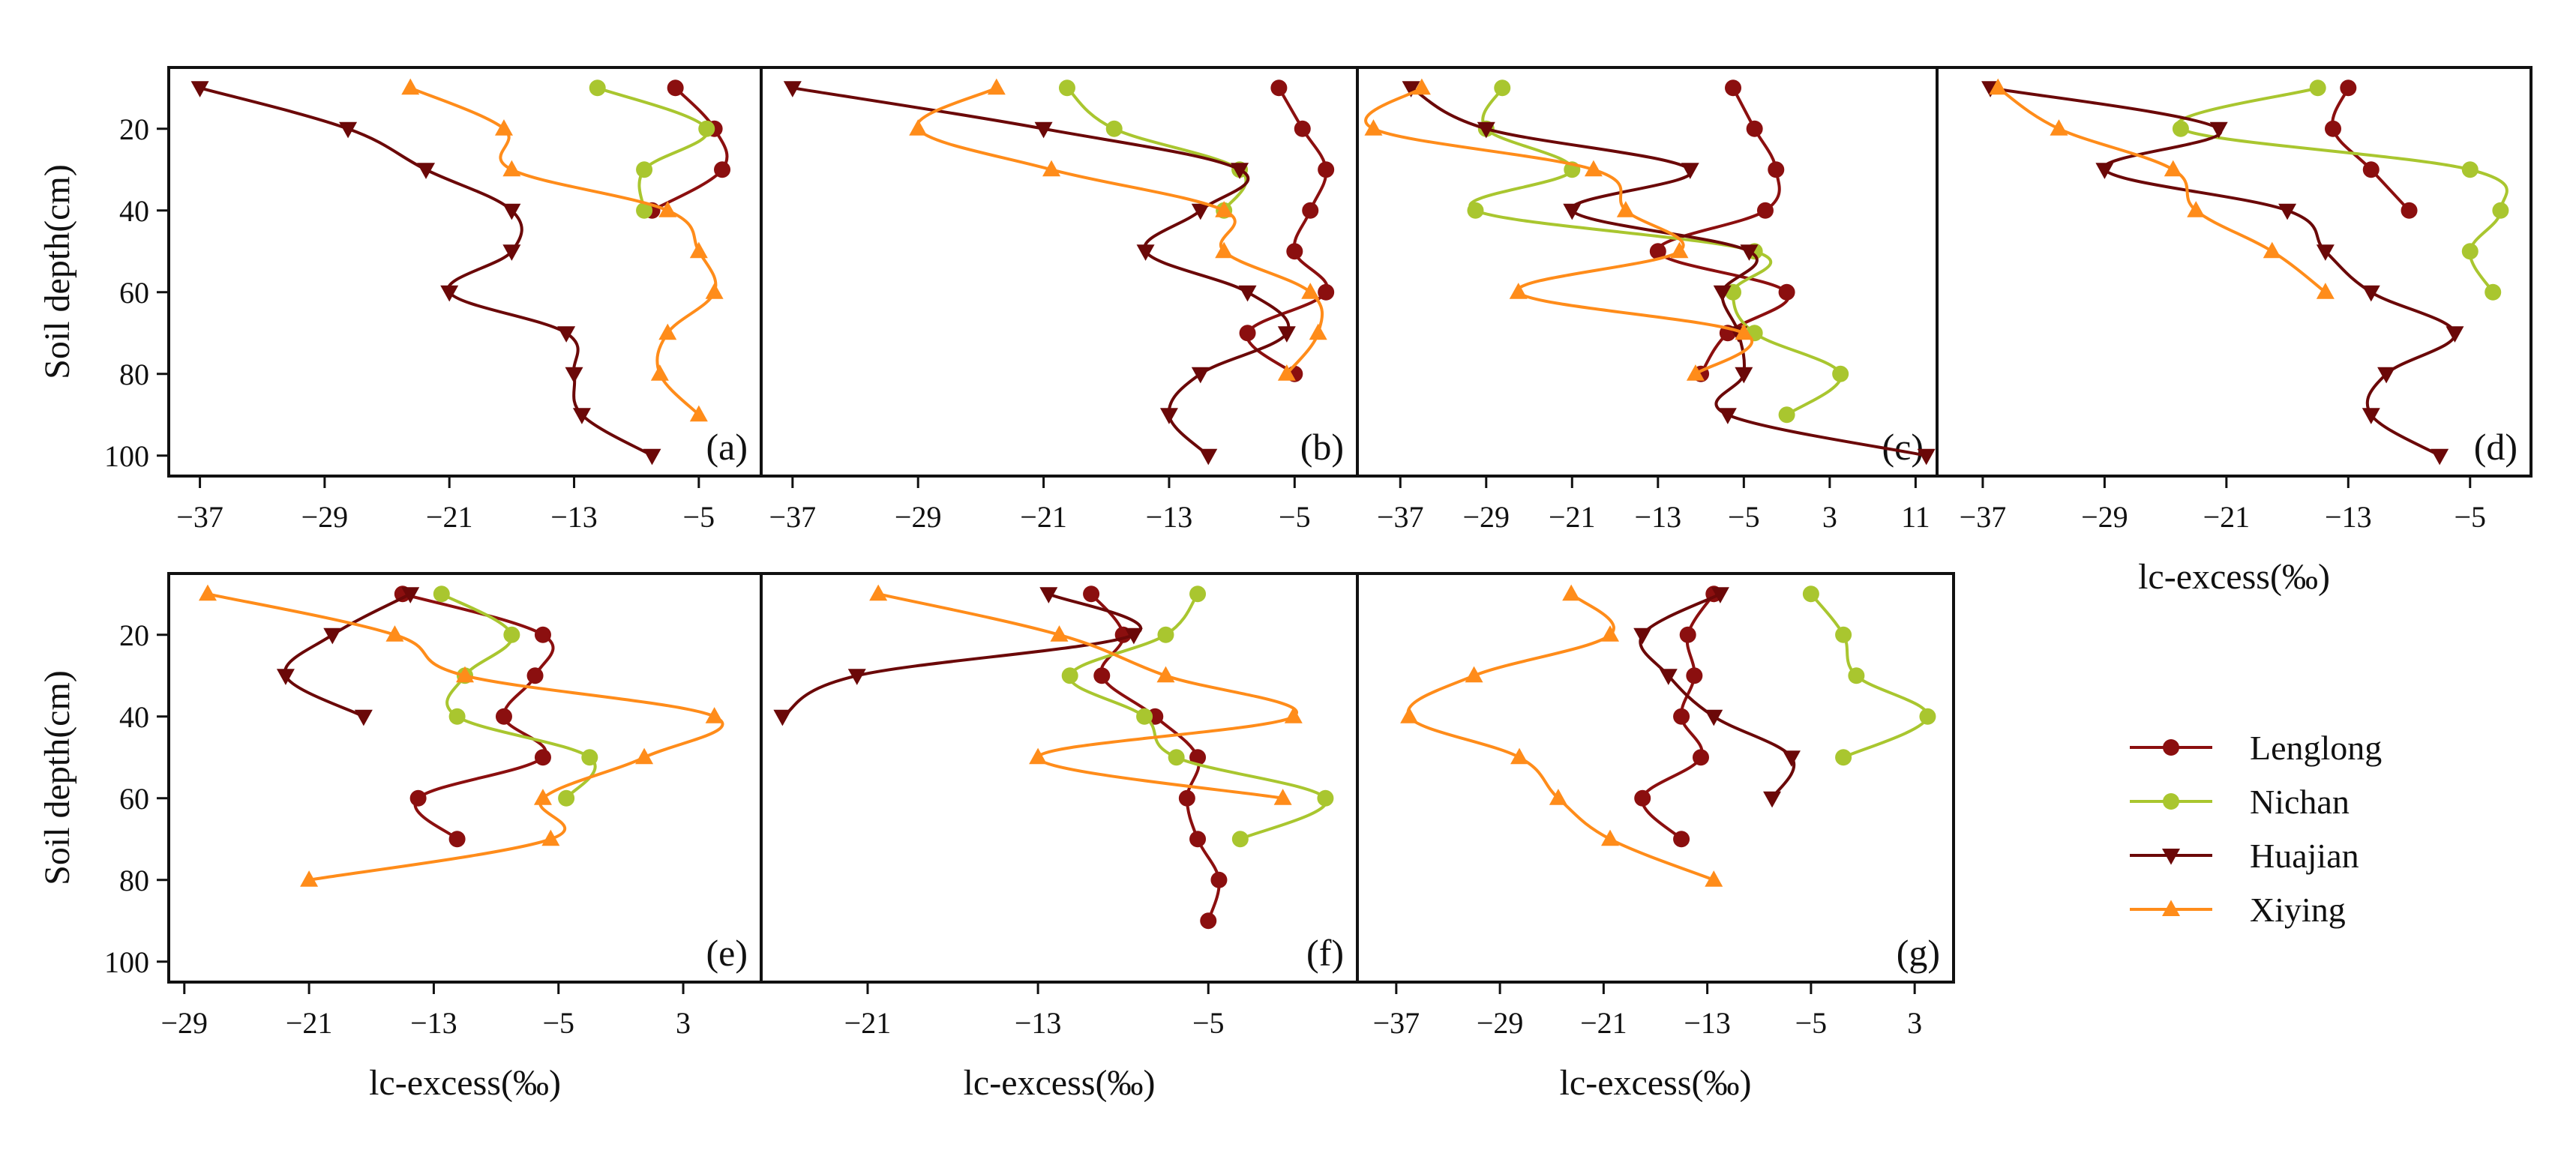 Image resolution: width=2576 pixels, height=1165 pixels. Describe the element at coordinates (475, 716) in the screenshot. I see `series-lenglong` at that location.